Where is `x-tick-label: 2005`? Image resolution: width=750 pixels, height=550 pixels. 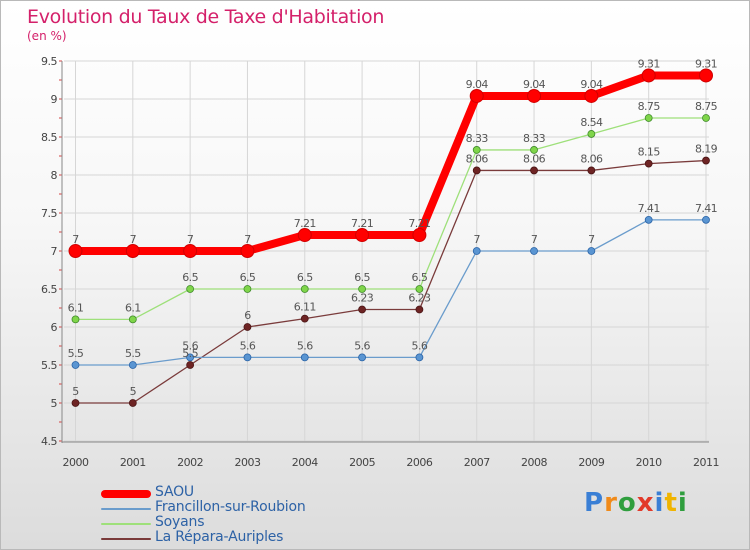 x-tick-label: 2005 is located at coordinates (362, 462).